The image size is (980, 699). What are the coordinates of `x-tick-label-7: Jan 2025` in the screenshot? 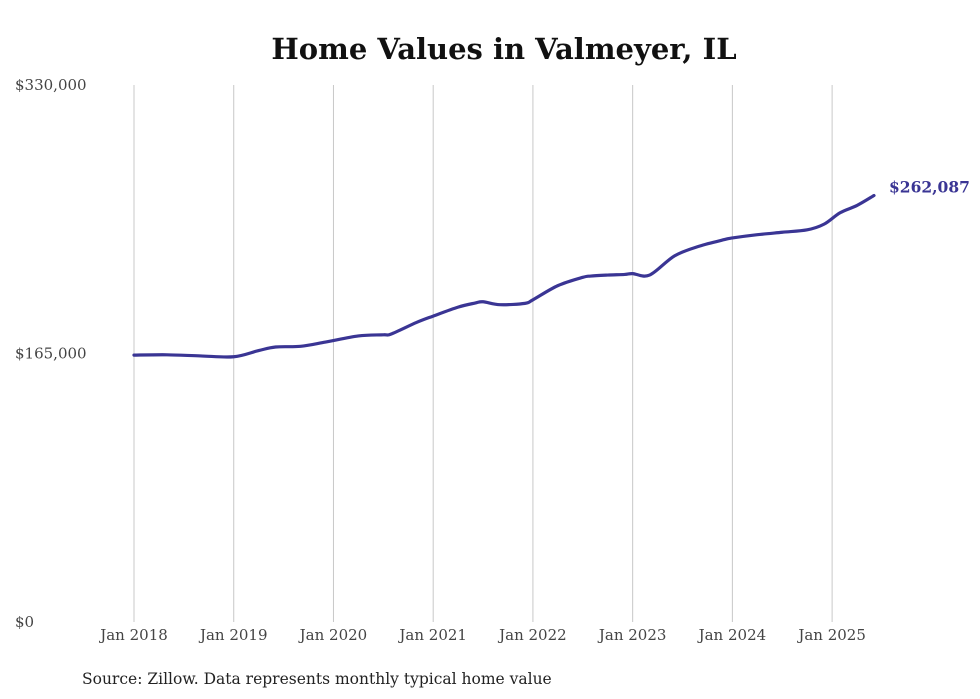 It's located at (831, 635).